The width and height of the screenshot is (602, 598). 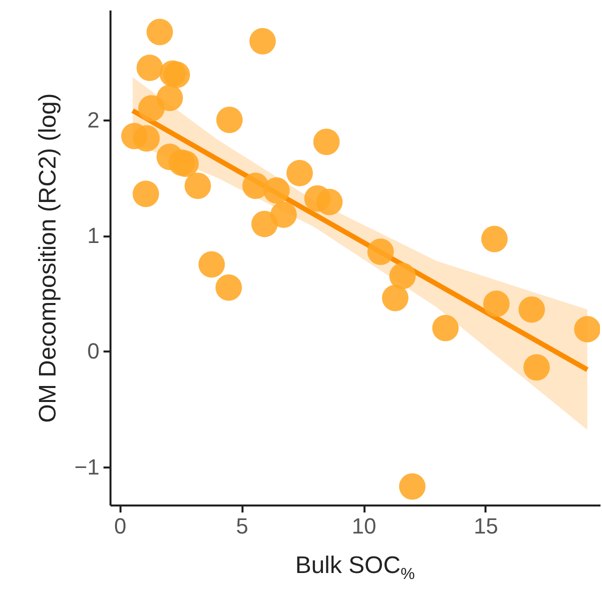 I want to click on y-axis-title: OM Decomposition (RC2) (log), so click(x=48, y=258).